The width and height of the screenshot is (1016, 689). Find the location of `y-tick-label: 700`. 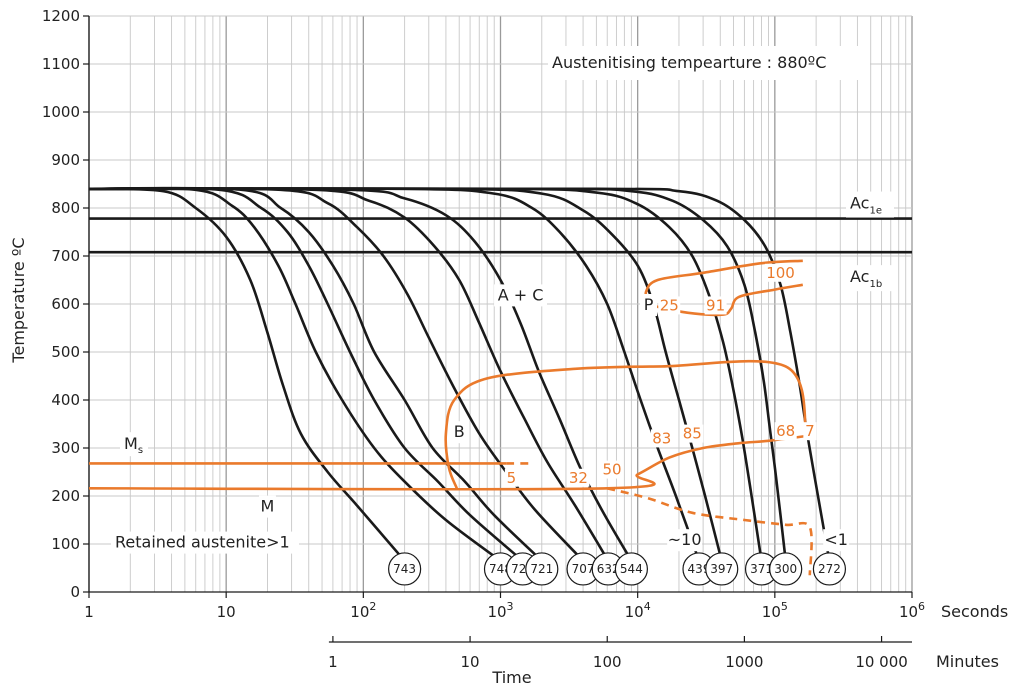

y-tick-label: 700 is located at coordinates (65, 256).